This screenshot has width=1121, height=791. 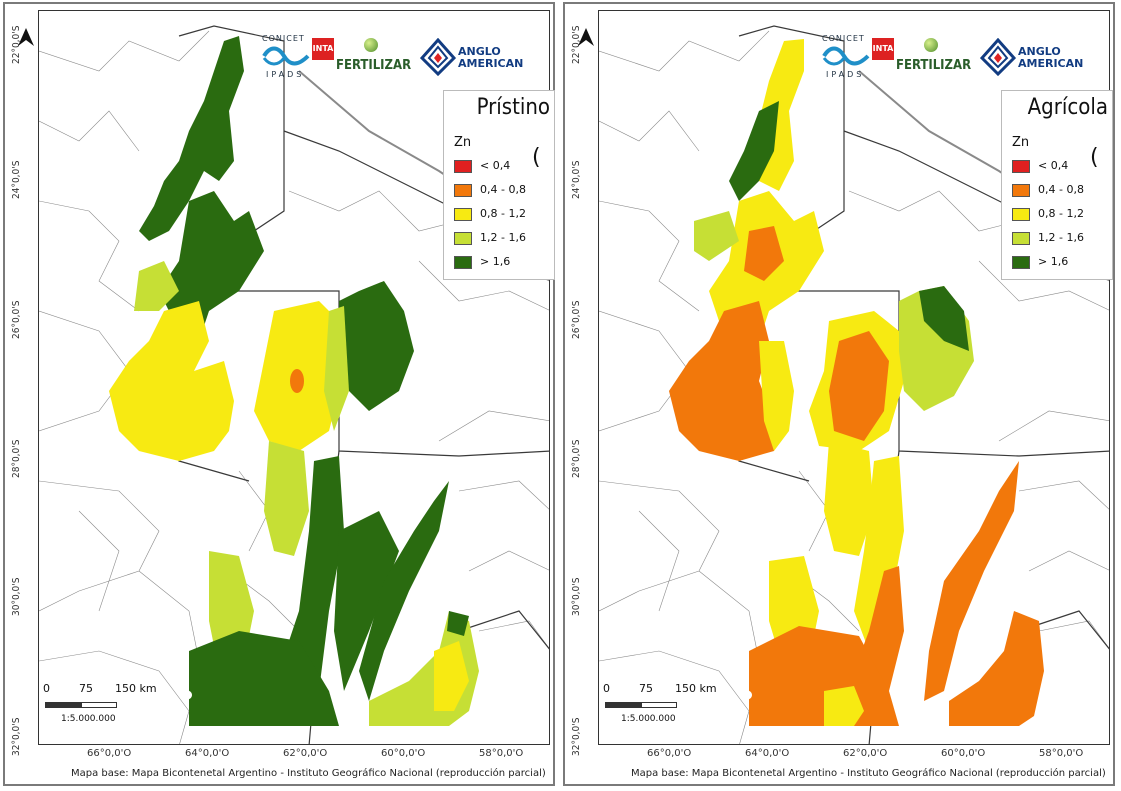 I want to click on legend-title: Prístino, so click(x=513, y=107).